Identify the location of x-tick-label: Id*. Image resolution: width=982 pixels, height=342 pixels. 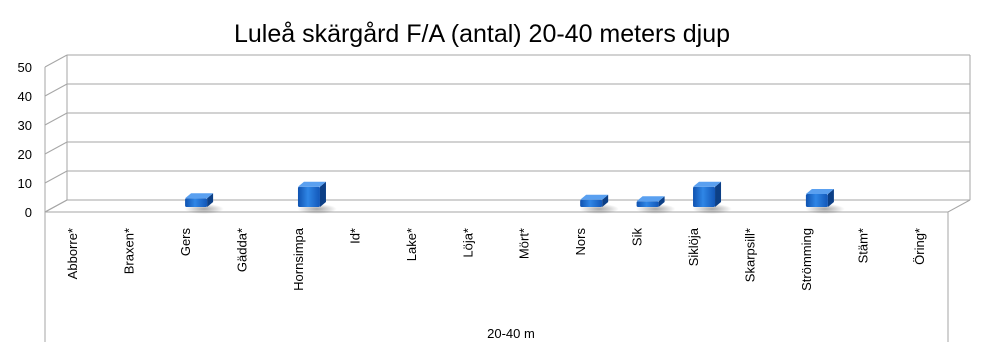
(354, 236).